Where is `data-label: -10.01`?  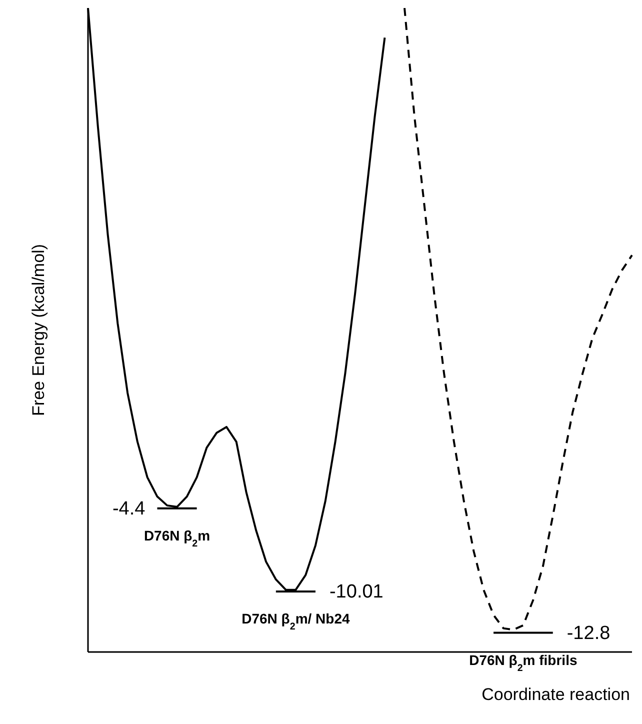 data-label: -10.01 is located at coordinates (356, 591).